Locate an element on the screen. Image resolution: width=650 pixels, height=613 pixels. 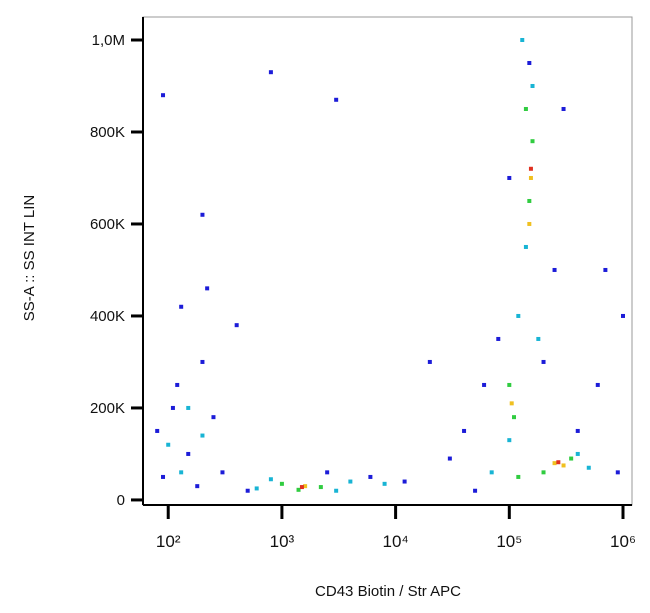
x-tick-label: 10⁴ is located at coordinates (396, 541).